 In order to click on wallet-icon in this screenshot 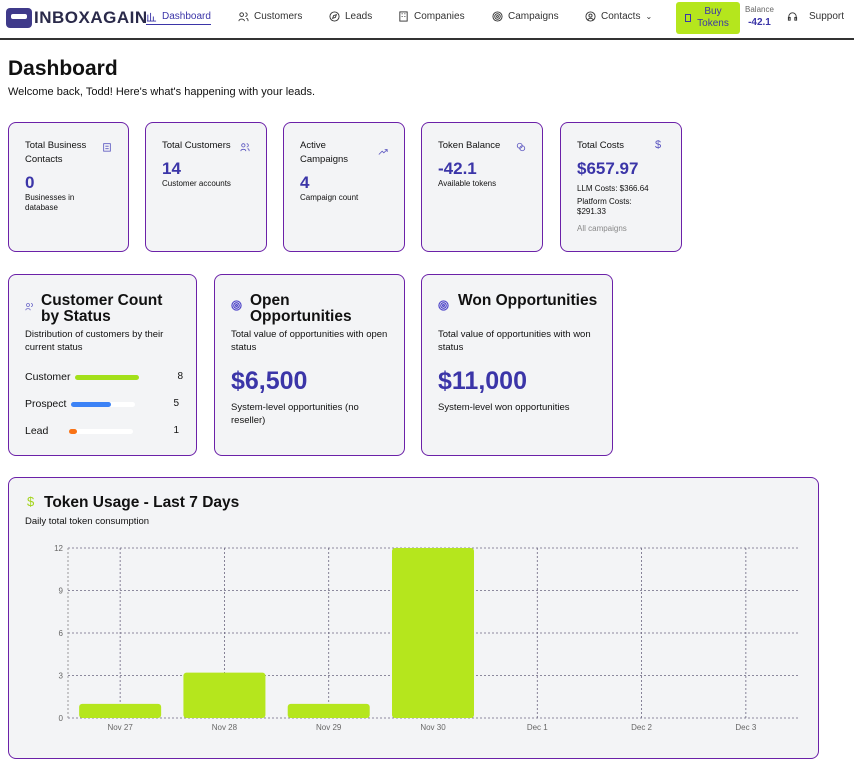, I will do `click(688, 18)`.